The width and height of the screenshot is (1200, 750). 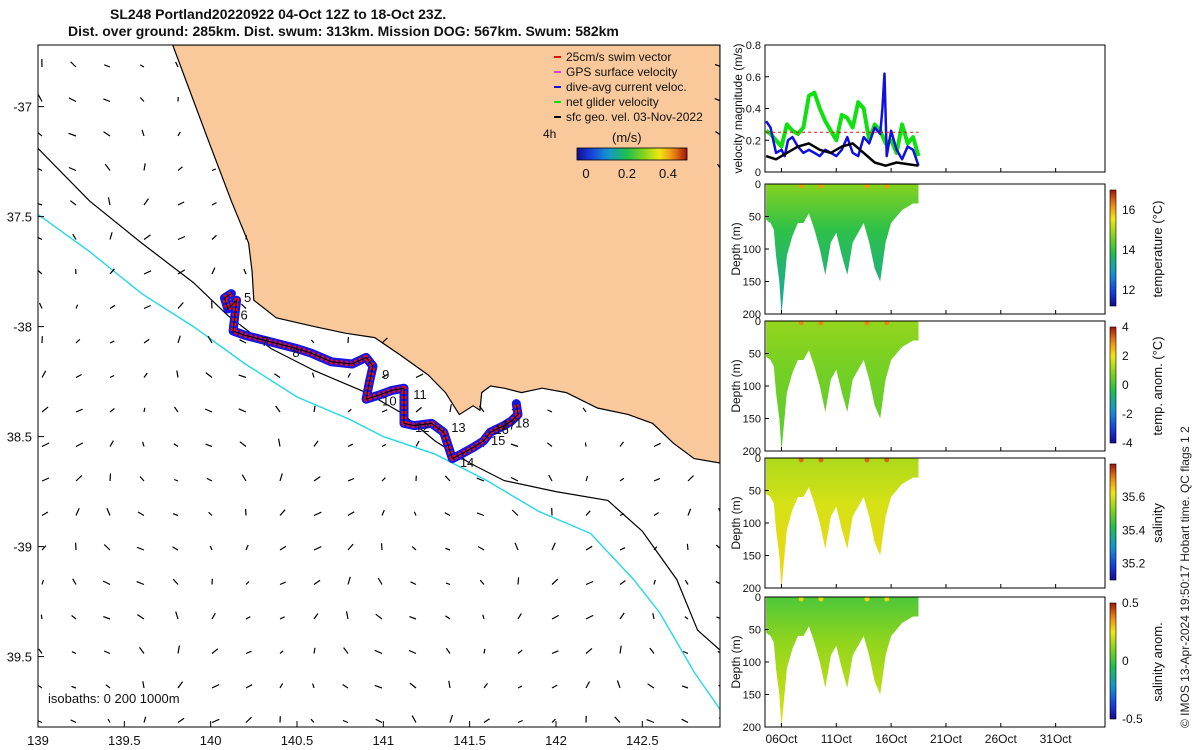 I want to click on speed-colorbar-tick: 0.4, so click(x=668, y=173).